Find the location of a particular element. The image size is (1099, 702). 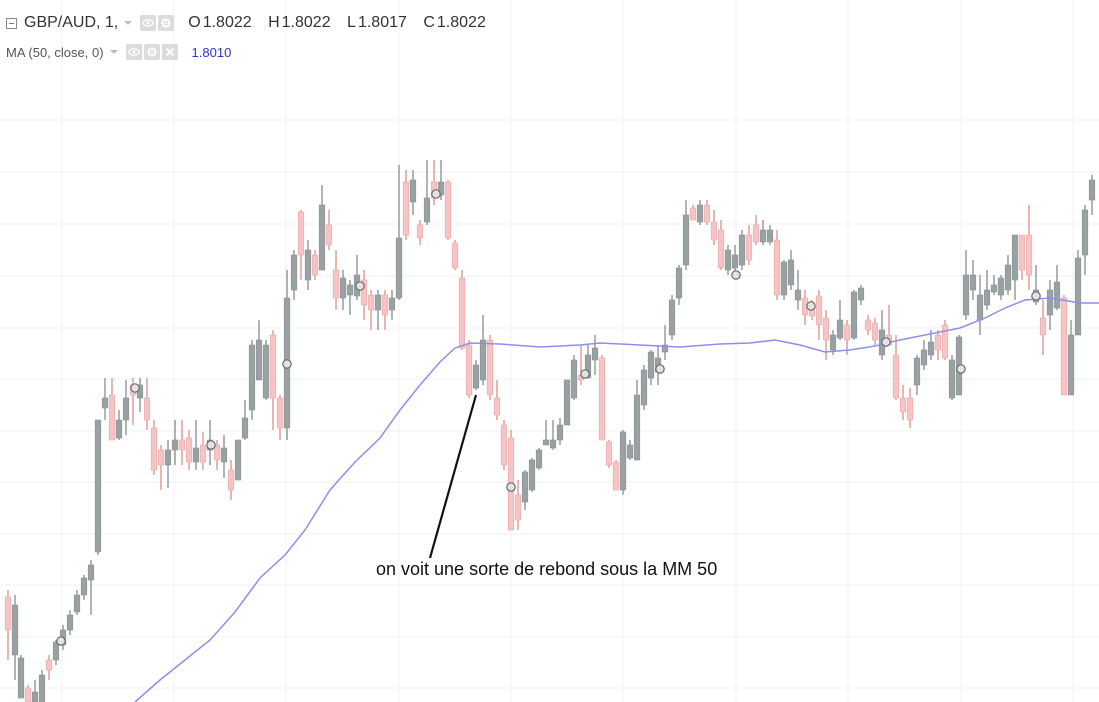

settings-gear-icon is located at coordinates (166, 23).